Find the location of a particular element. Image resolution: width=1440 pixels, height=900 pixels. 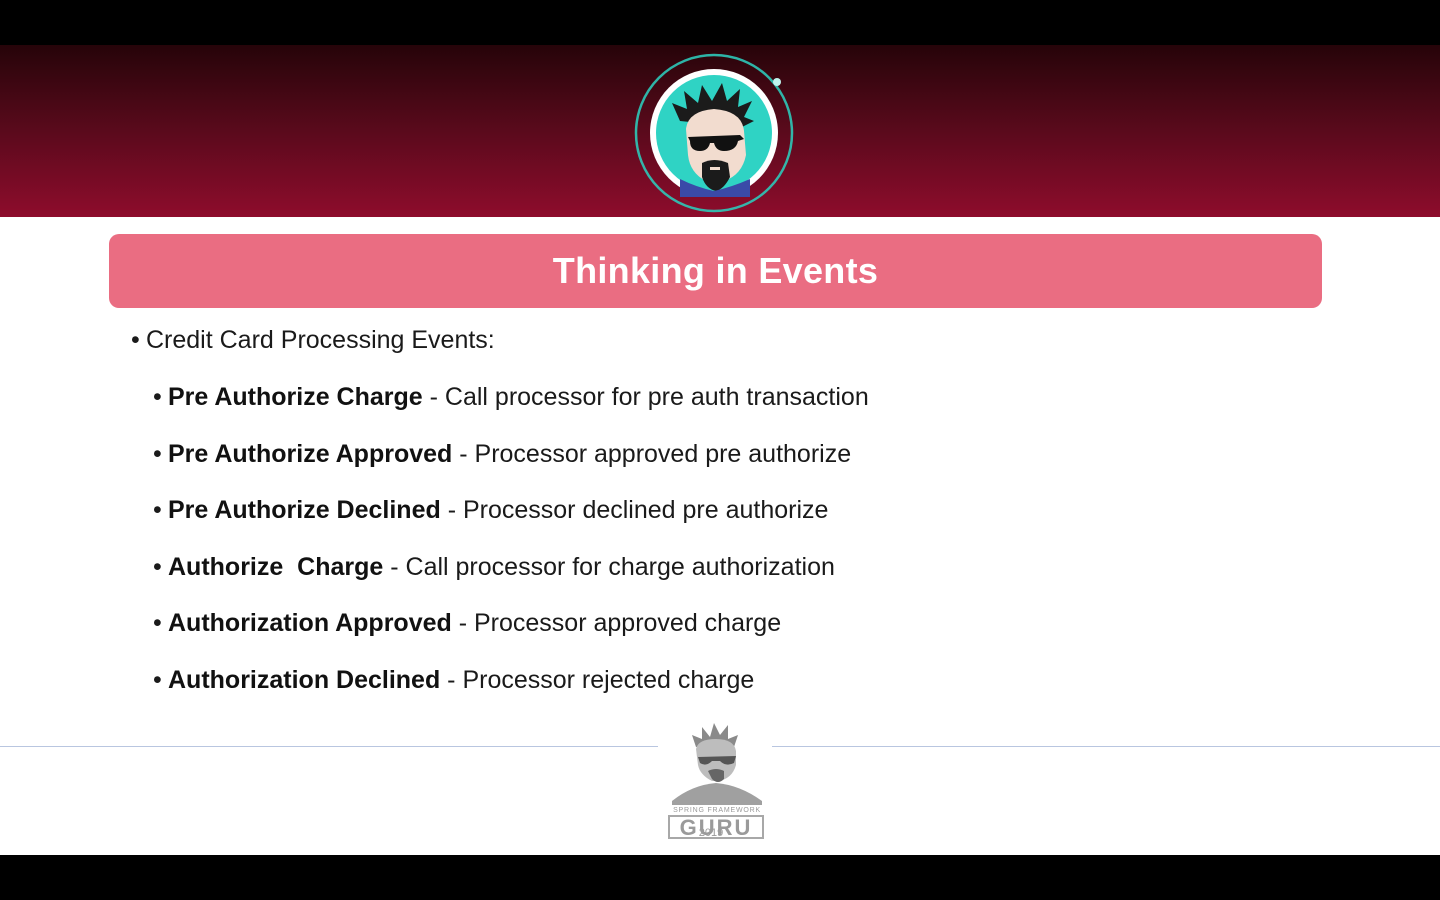

logo-wordmark: GURU is located at coordinates (716, 827).